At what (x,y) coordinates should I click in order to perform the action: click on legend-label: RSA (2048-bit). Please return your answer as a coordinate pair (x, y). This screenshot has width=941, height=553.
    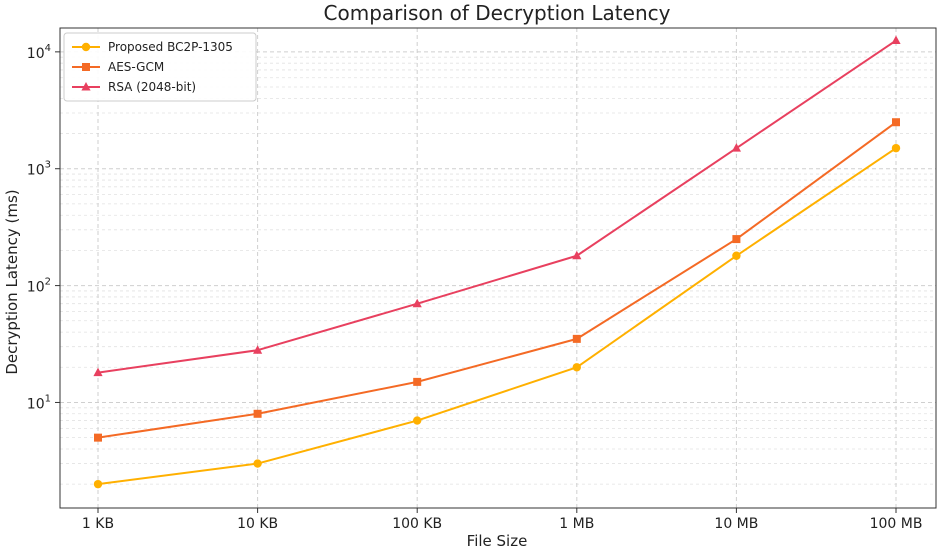
    Looking at the image, I should click on (152, 87).